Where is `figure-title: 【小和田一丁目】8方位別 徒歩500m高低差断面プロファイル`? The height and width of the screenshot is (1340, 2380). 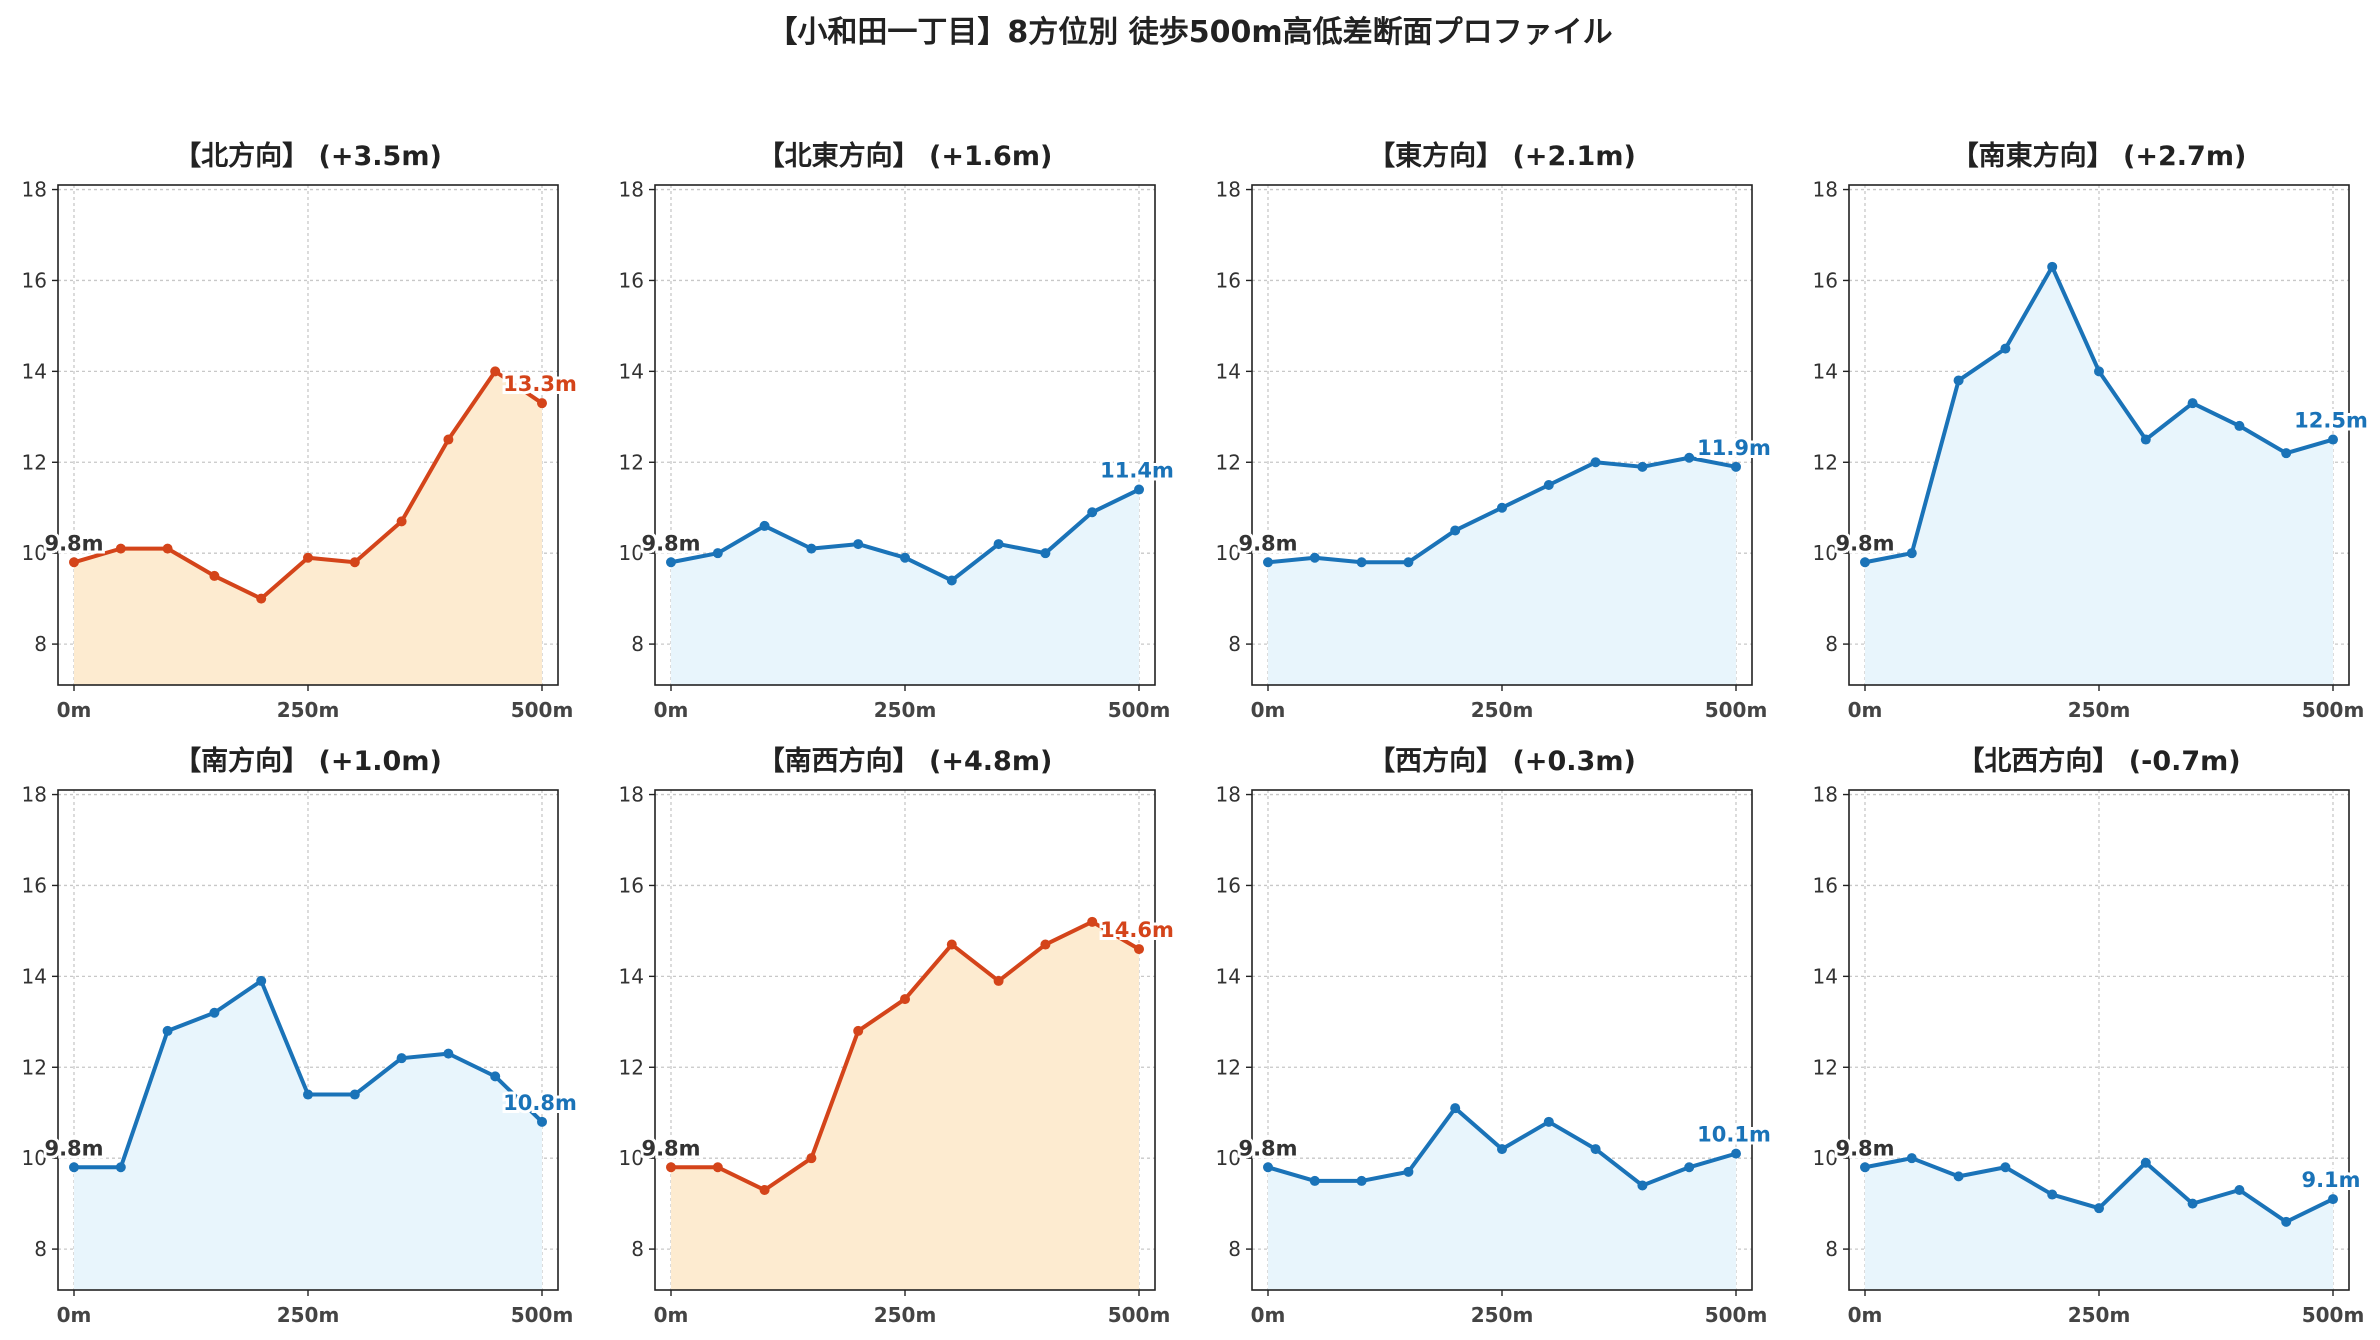
figure-title: 【小和田一丁目】8方位別 徒歩500m高低差断面プロファイル is located at coordinates (1189, 32).